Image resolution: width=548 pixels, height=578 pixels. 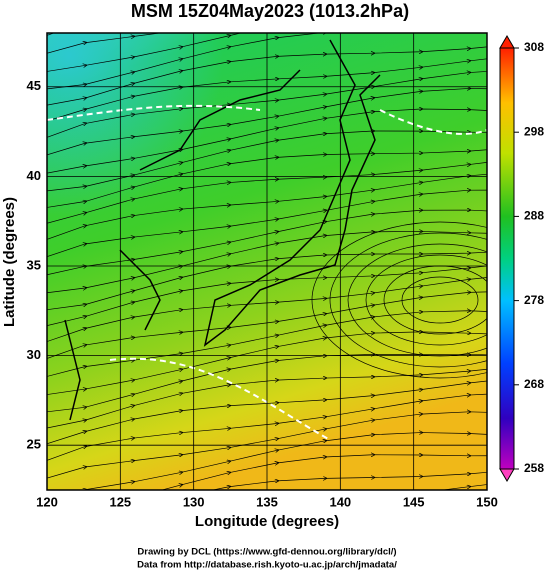 What do you see at coordinates (267, 521) in the screenshot?
I see `x-axis-label: Longitude (degrees)` at bounding box center [267, 521].